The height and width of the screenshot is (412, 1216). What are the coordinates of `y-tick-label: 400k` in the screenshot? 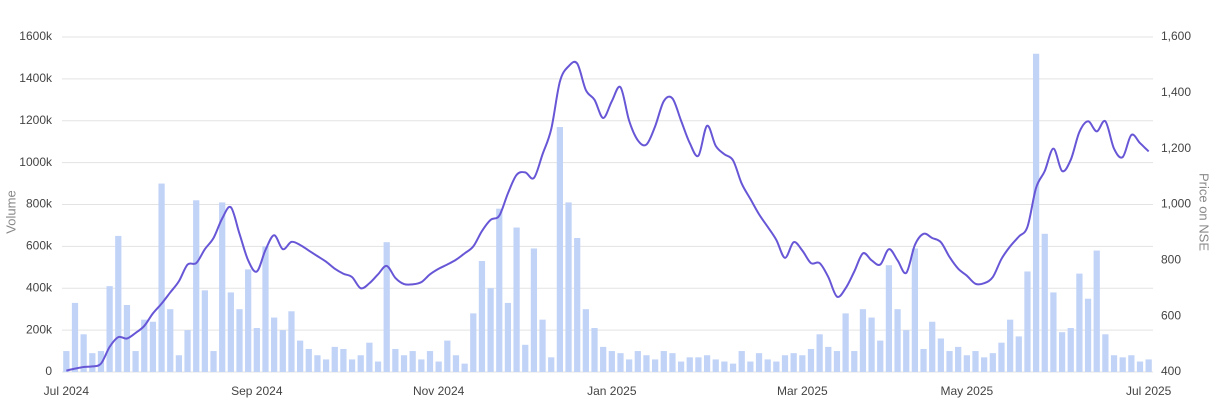 It's located at (39, 287).